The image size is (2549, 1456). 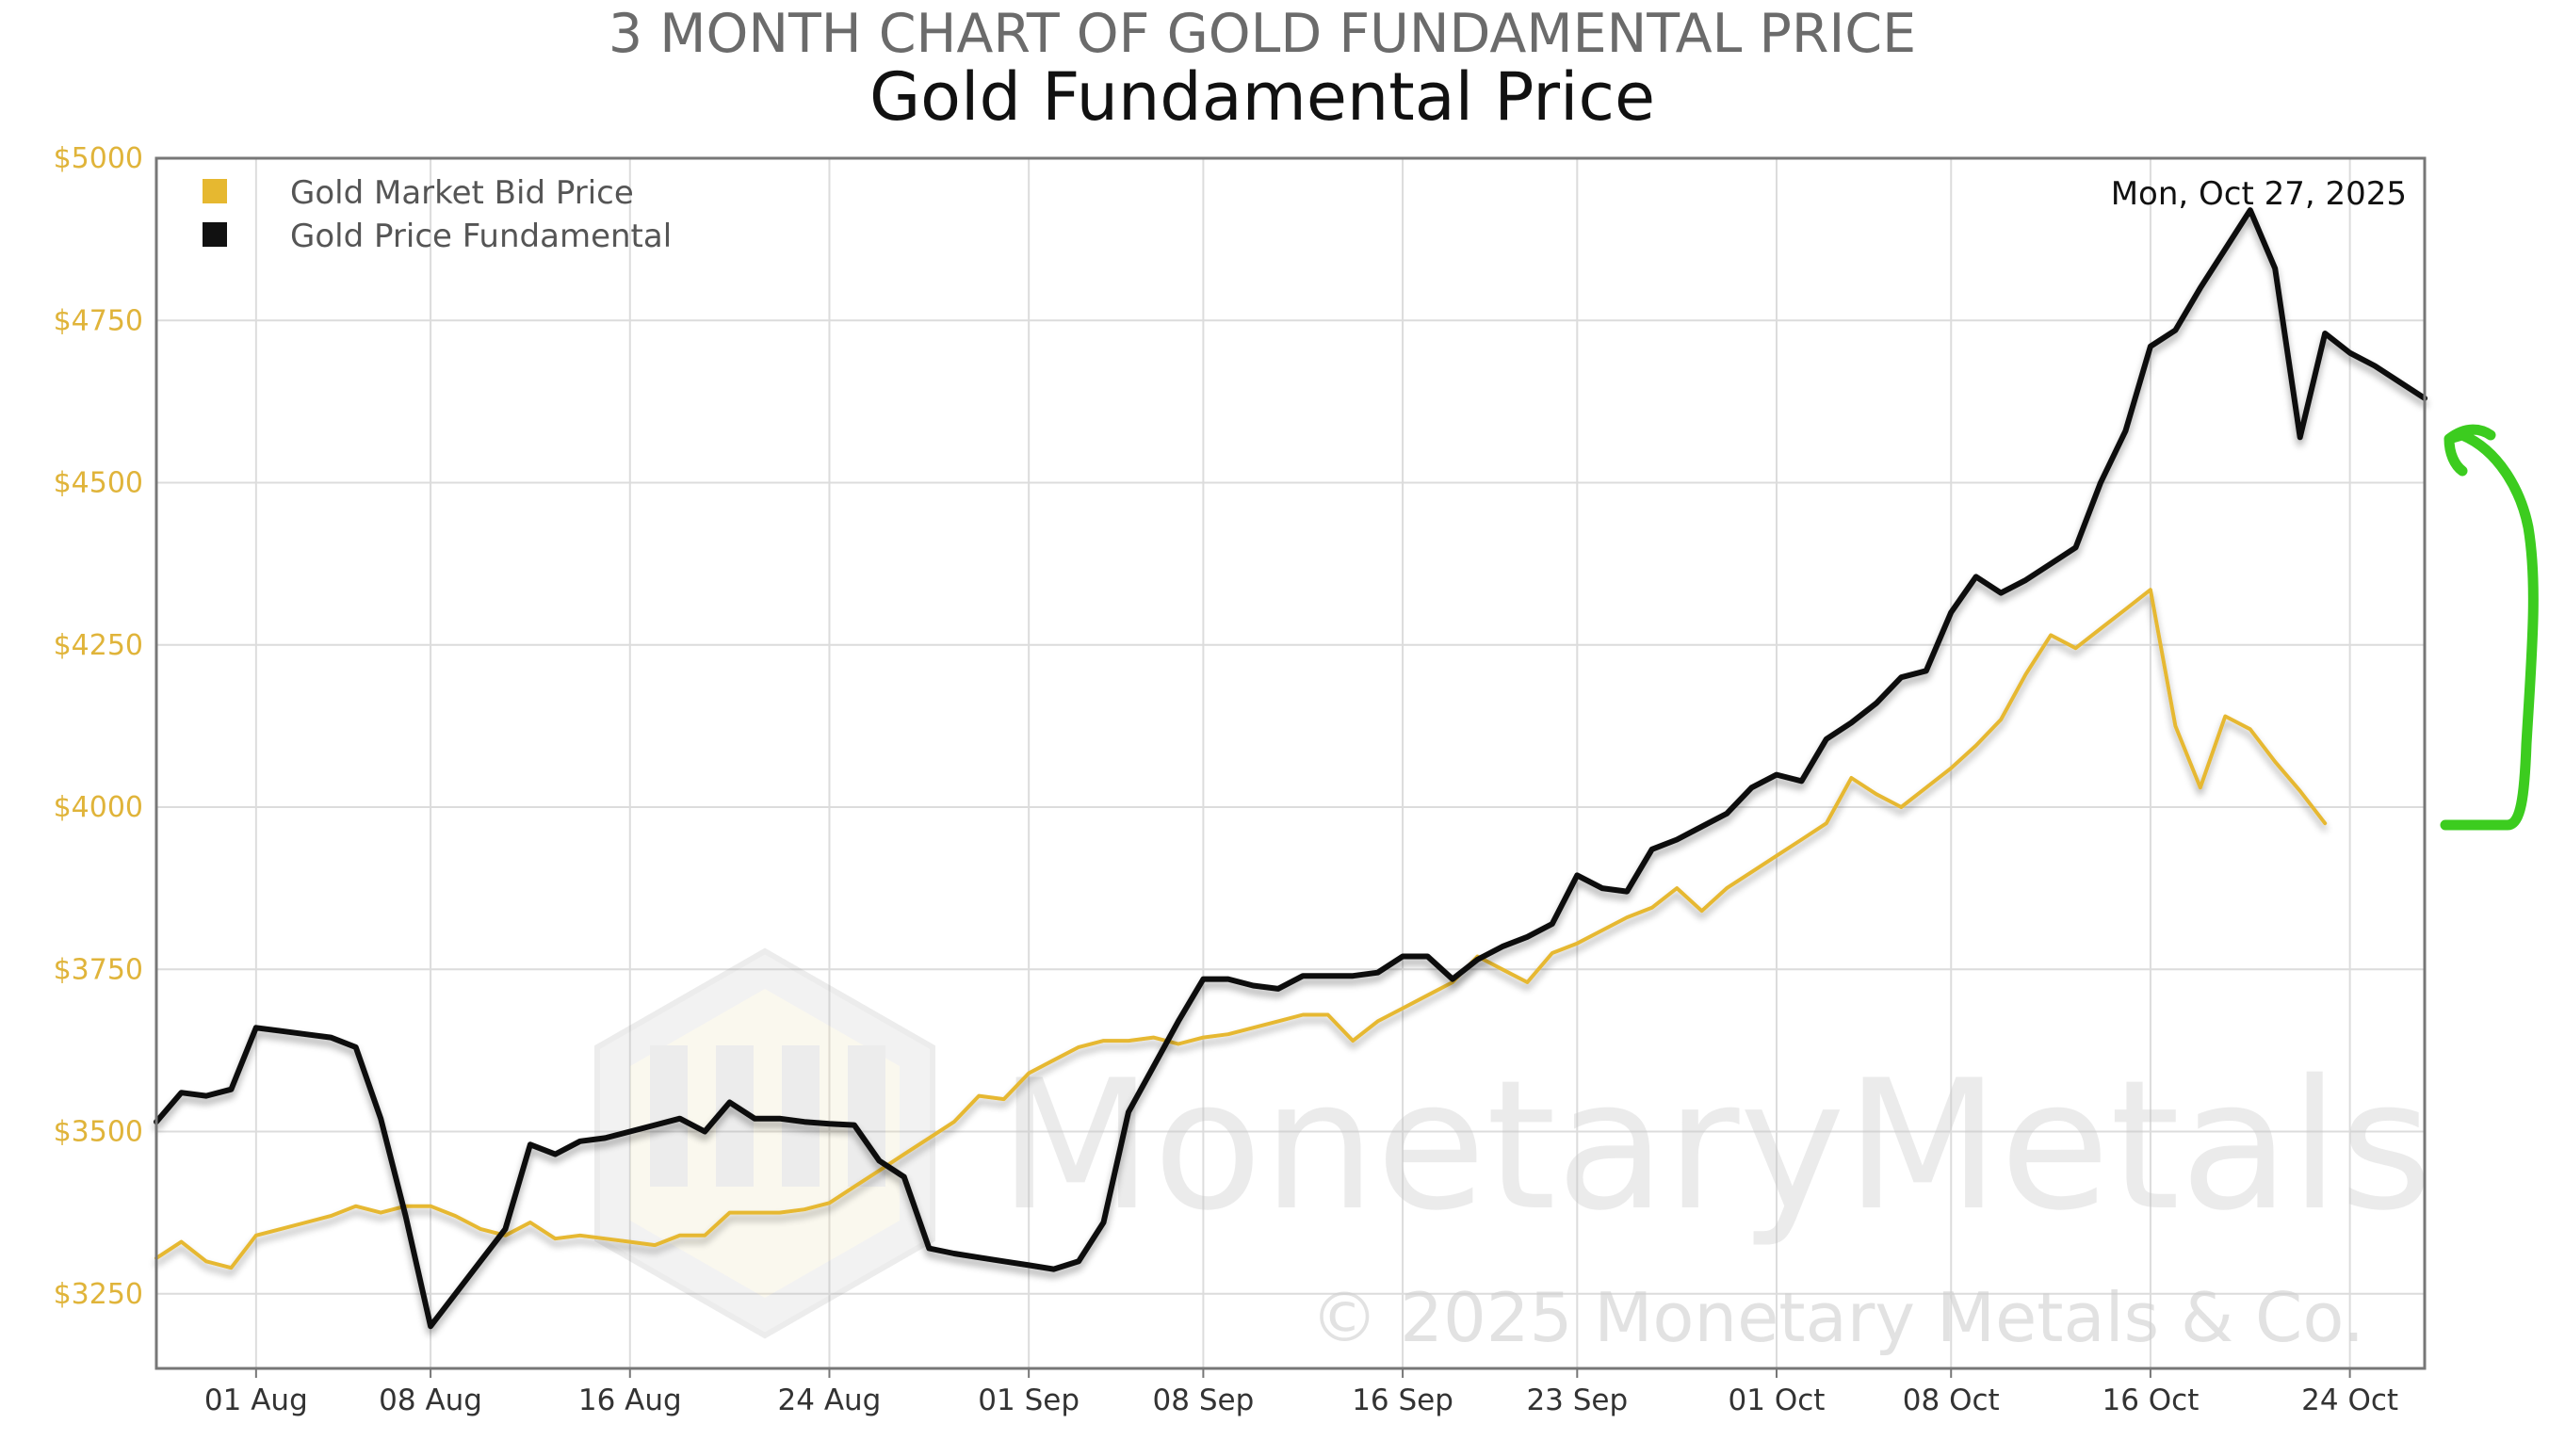 I want to click on chart-supertitle: 3 MONTH CHART OF GOLD FUNDAMENTAL PRICE, so click(x=1262, y=34).